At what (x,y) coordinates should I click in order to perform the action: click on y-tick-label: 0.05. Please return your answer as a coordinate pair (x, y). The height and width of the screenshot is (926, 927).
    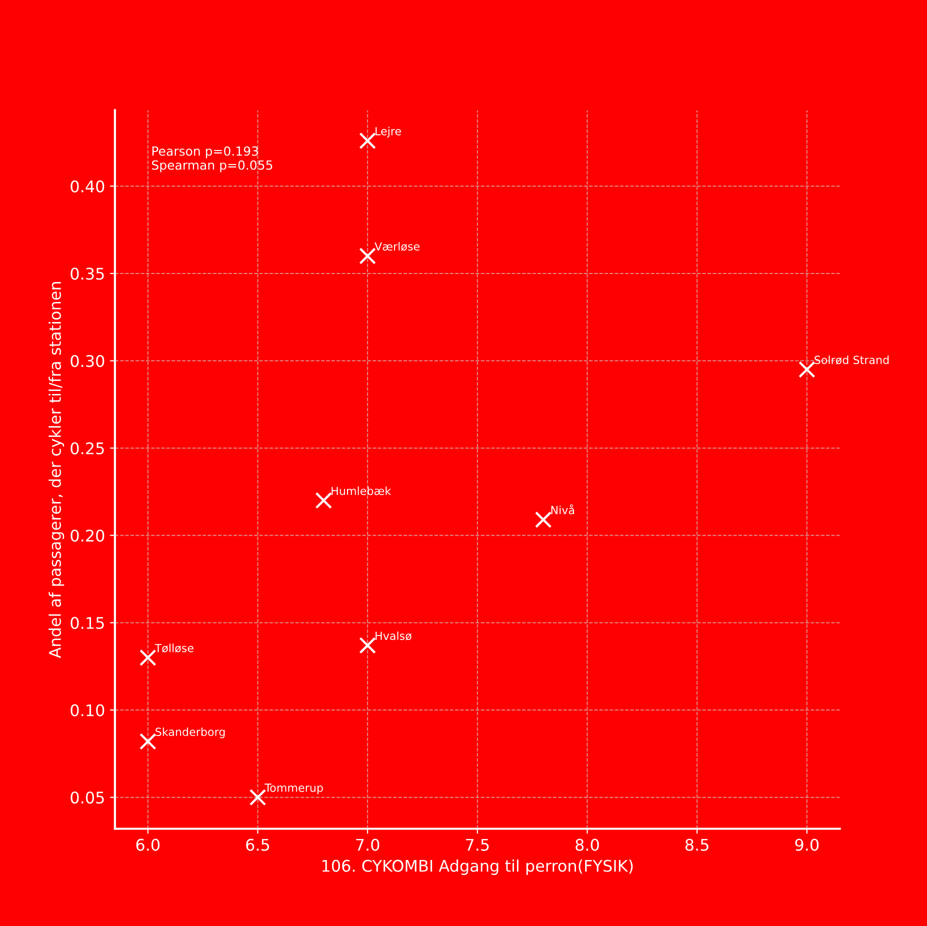
    Looking at the image, I should click on (87, 798).